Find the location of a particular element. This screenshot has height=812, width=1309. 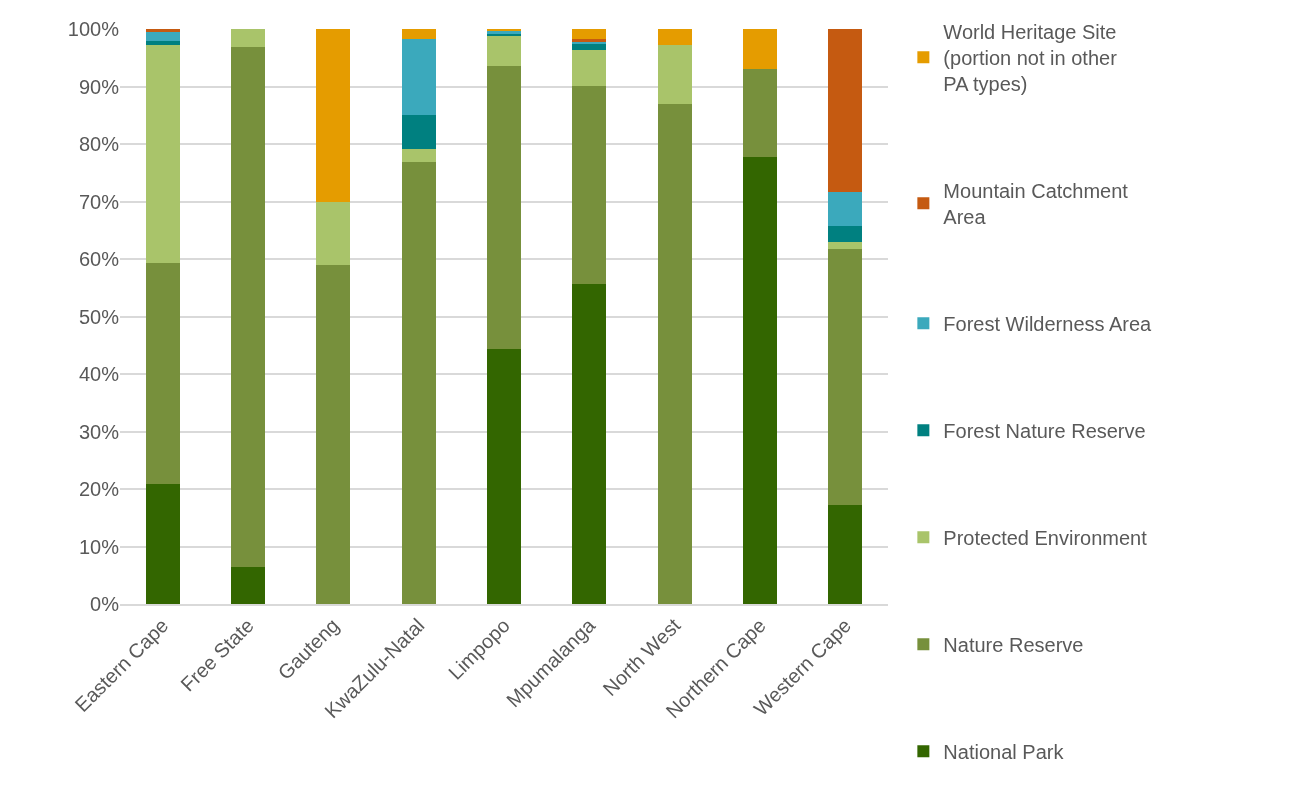

legend-label: National Park is located at coordinates (1004, 752).